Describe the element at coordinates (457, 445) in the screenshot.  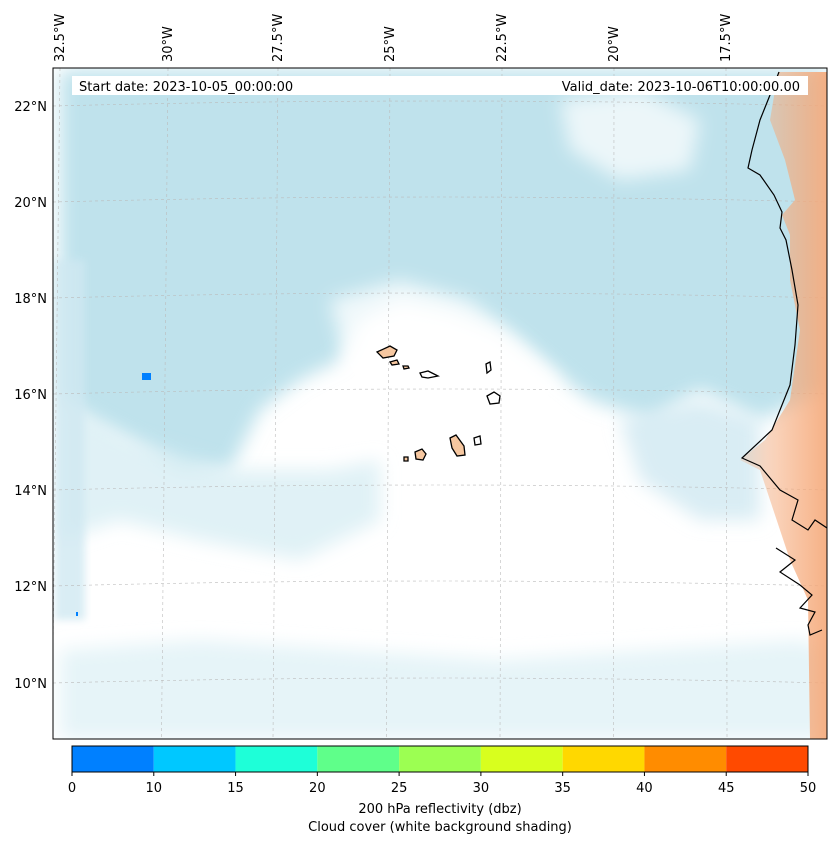
I see `island-santiago` at that location.